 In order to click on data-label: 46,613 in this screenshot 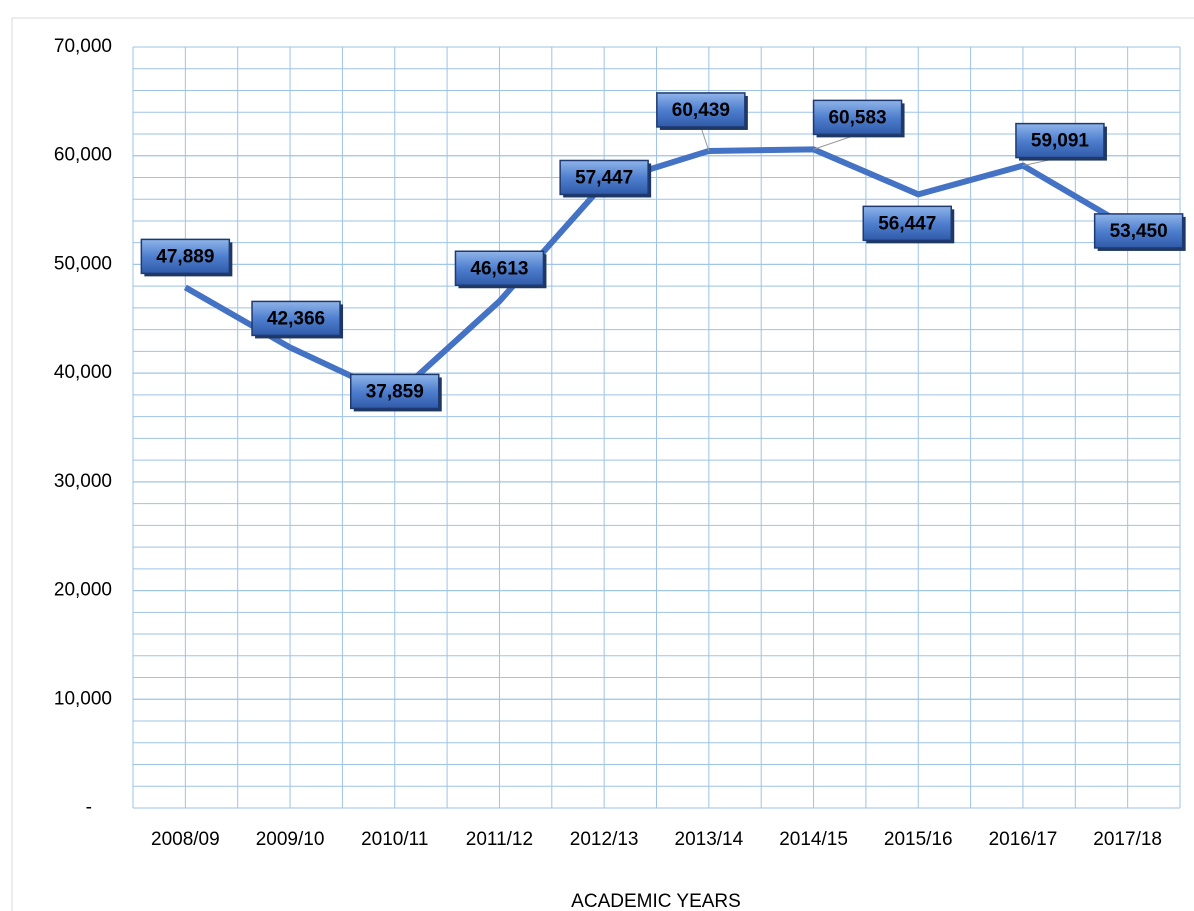, I will do `click(499, 268)`.